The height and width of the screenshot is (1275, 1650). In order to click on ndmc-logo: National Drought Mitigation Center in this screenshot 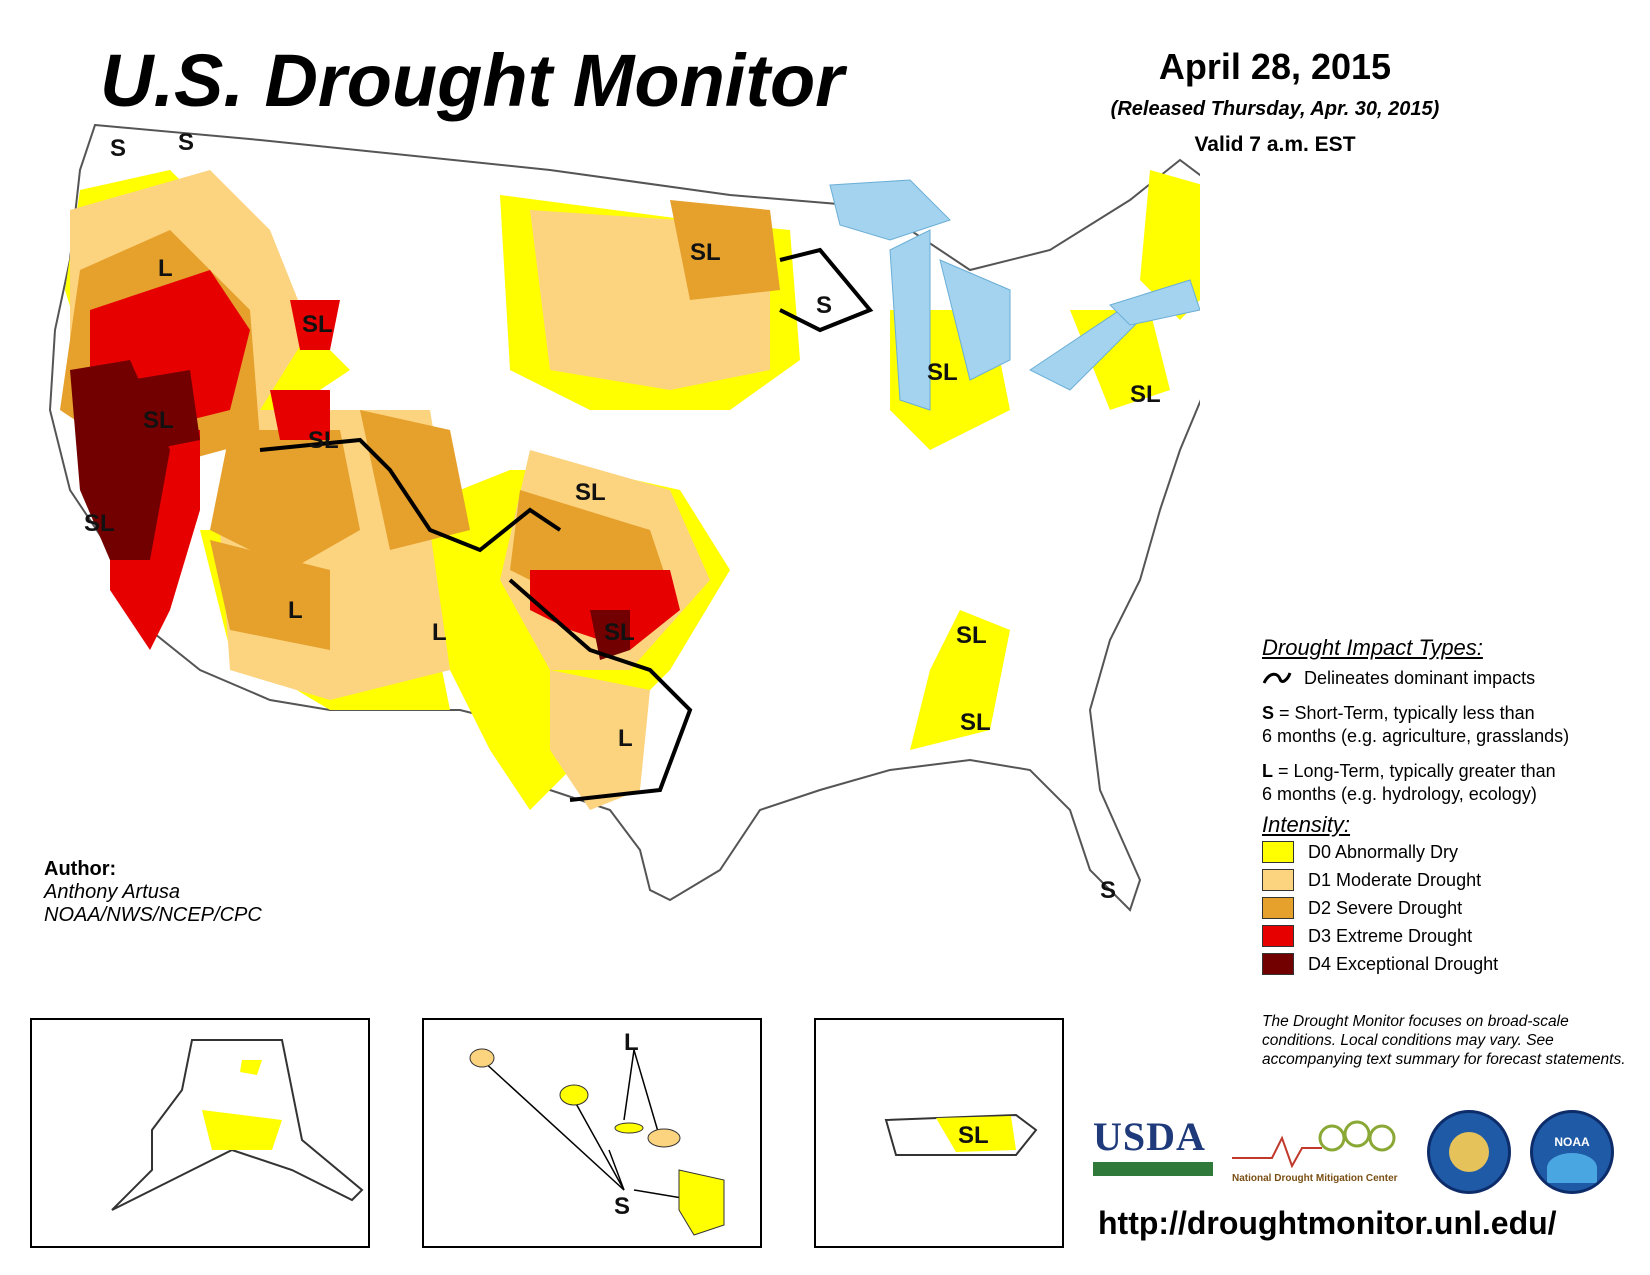, I will do `click(1317, 1154)`.